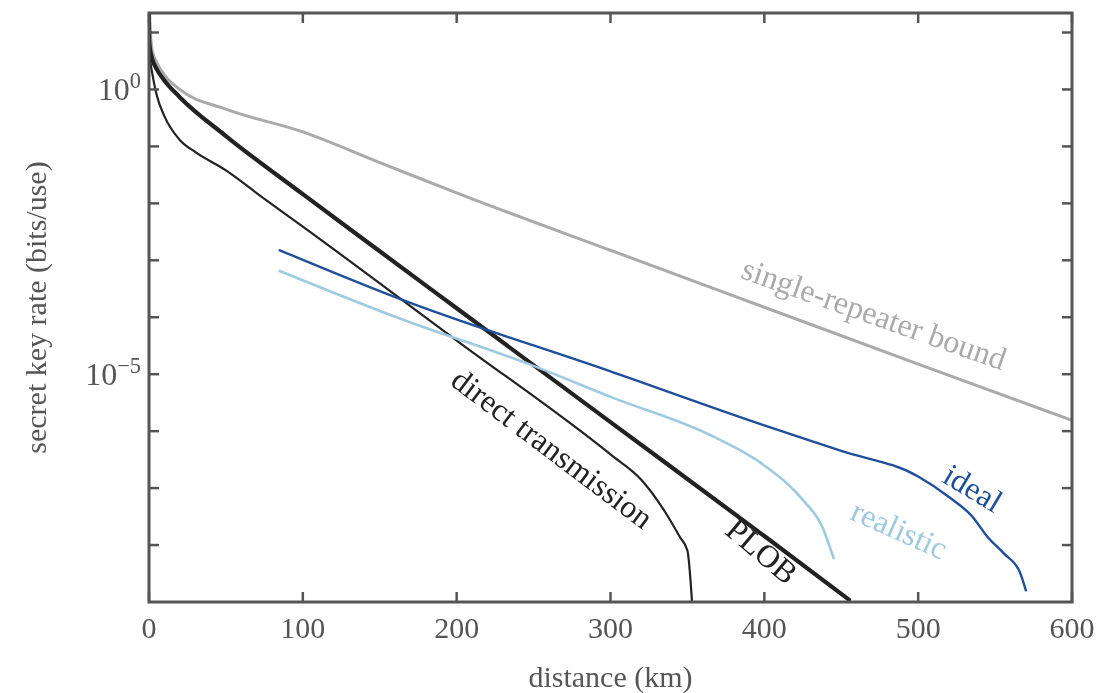  Describe the element at coordinates (119, 87) in the screenshot. I see `y-tick-label: 10$^{0}$` at that location.